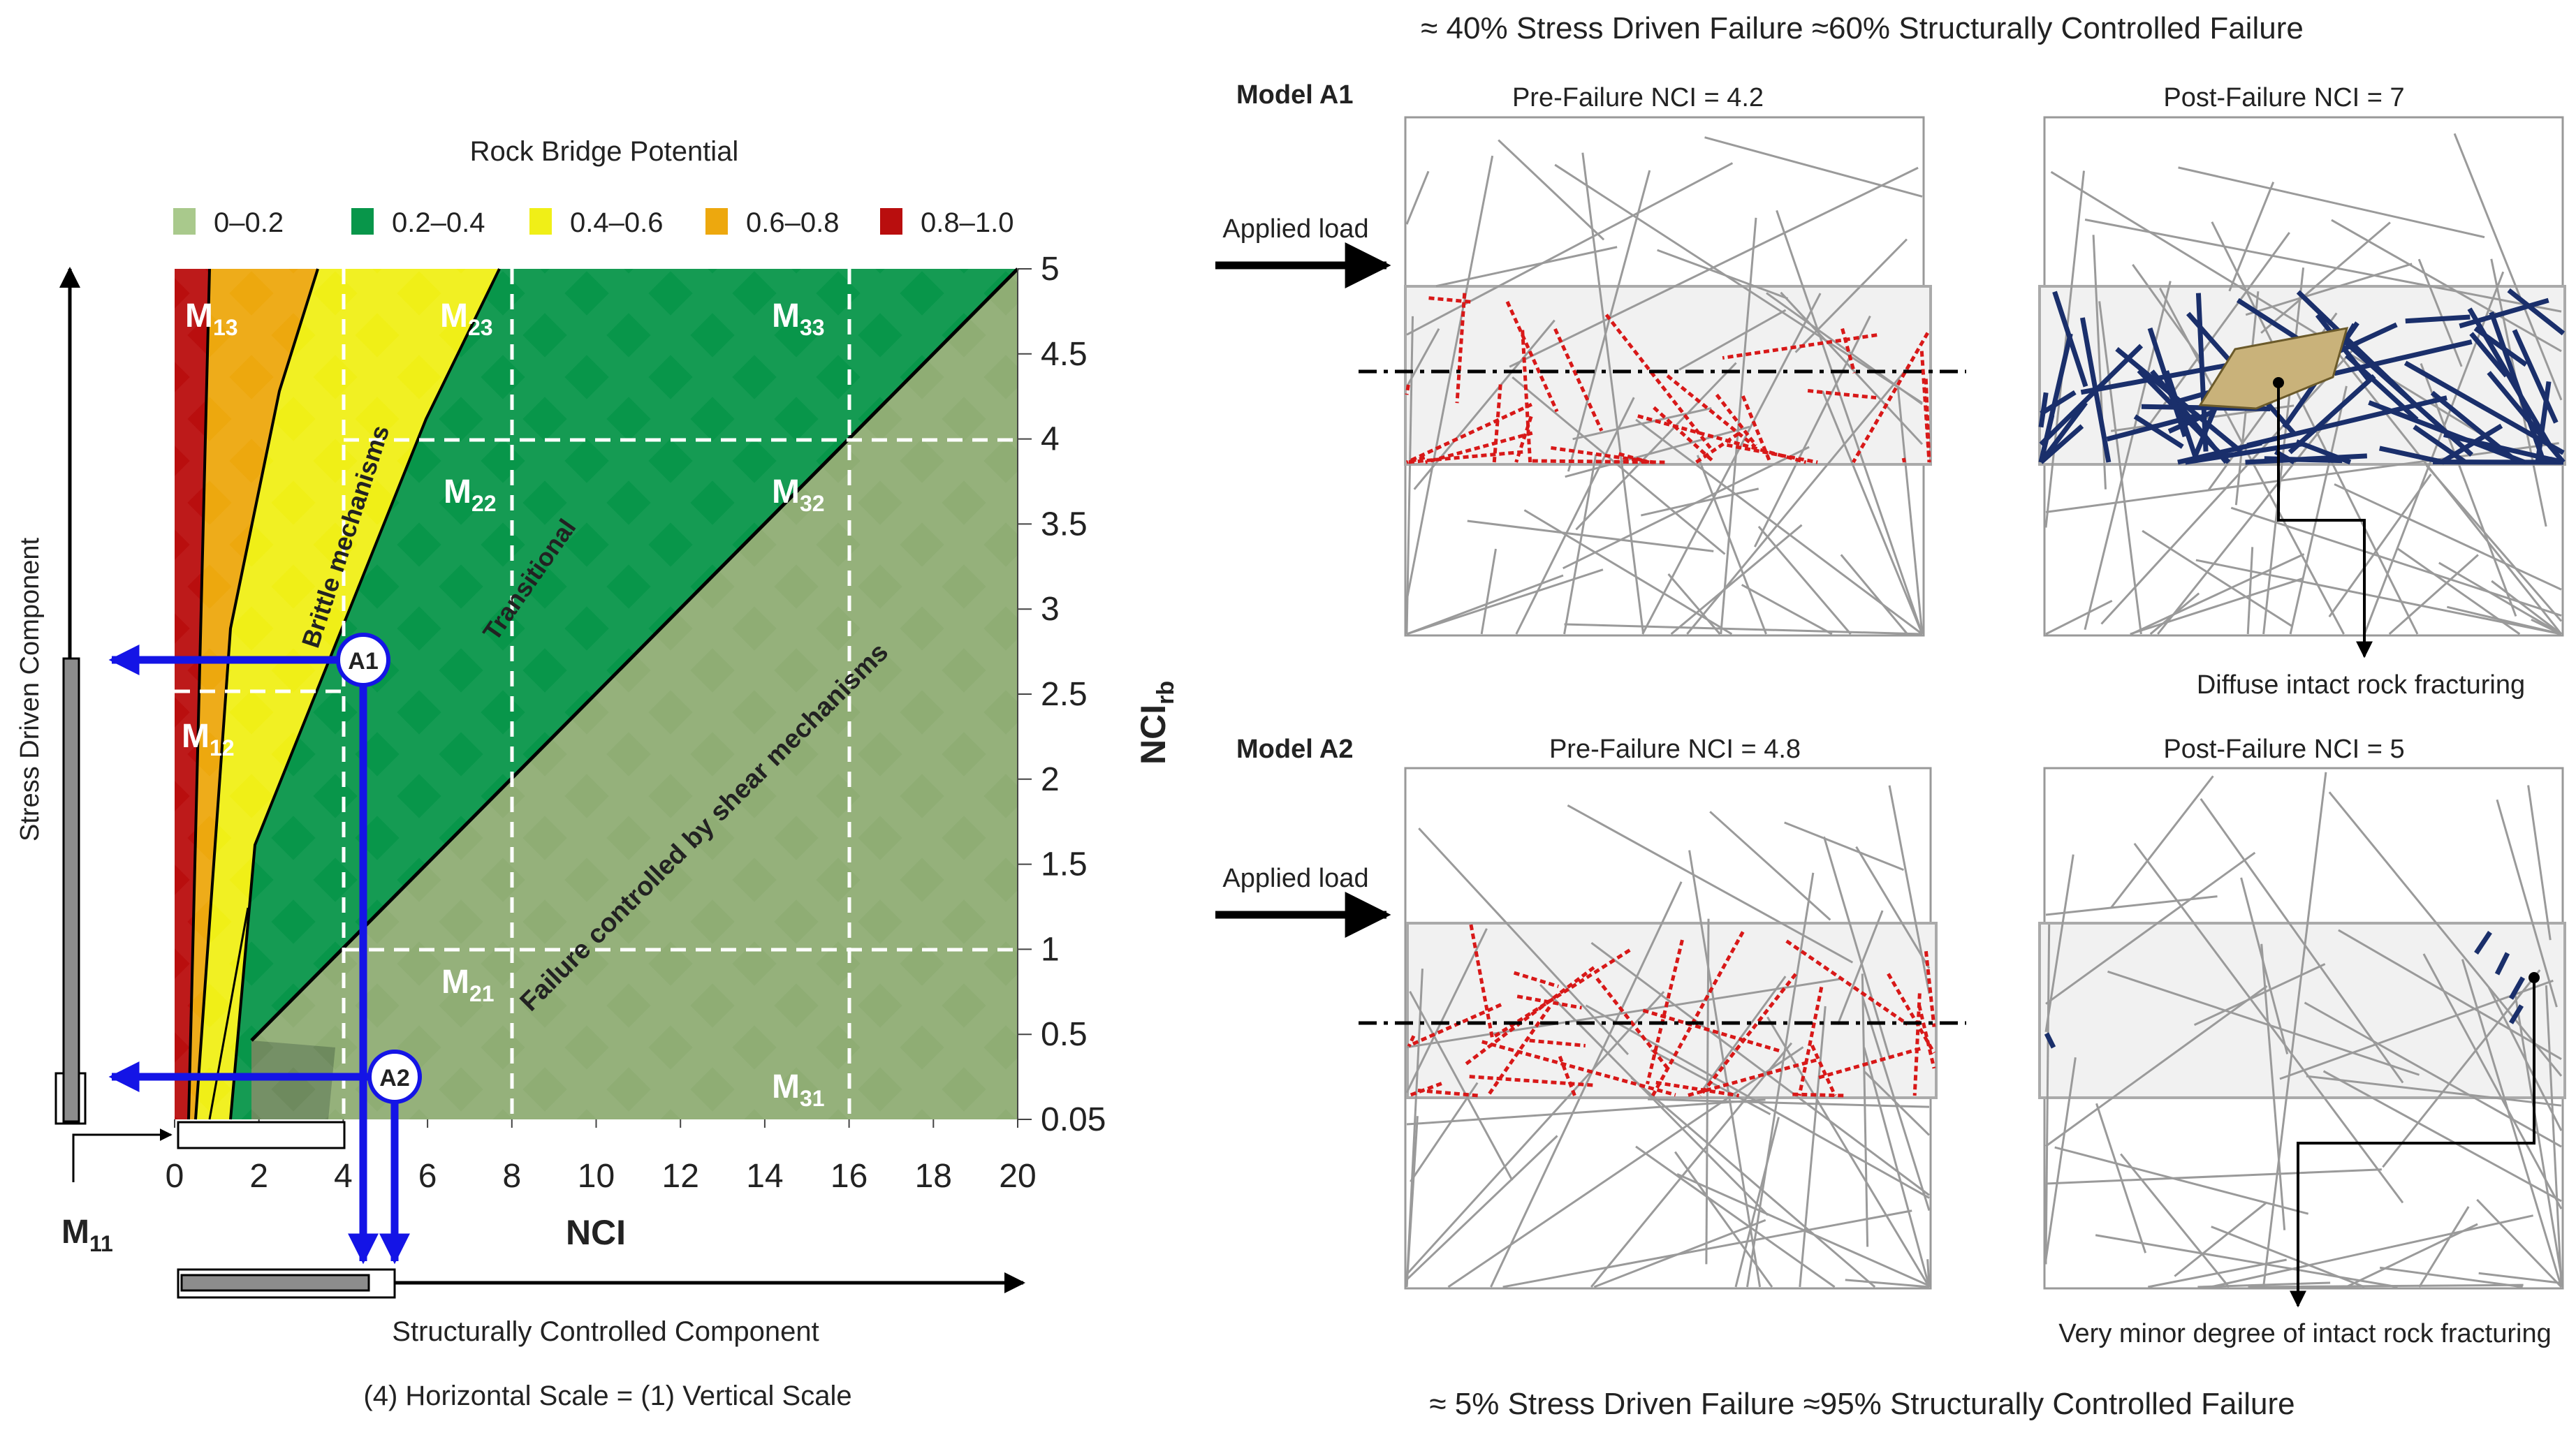  What do you see at coordinates (1165, 693) in the screenshot?
I see `y-axis-label-sub: rb` at bounding box center [1165, 693].